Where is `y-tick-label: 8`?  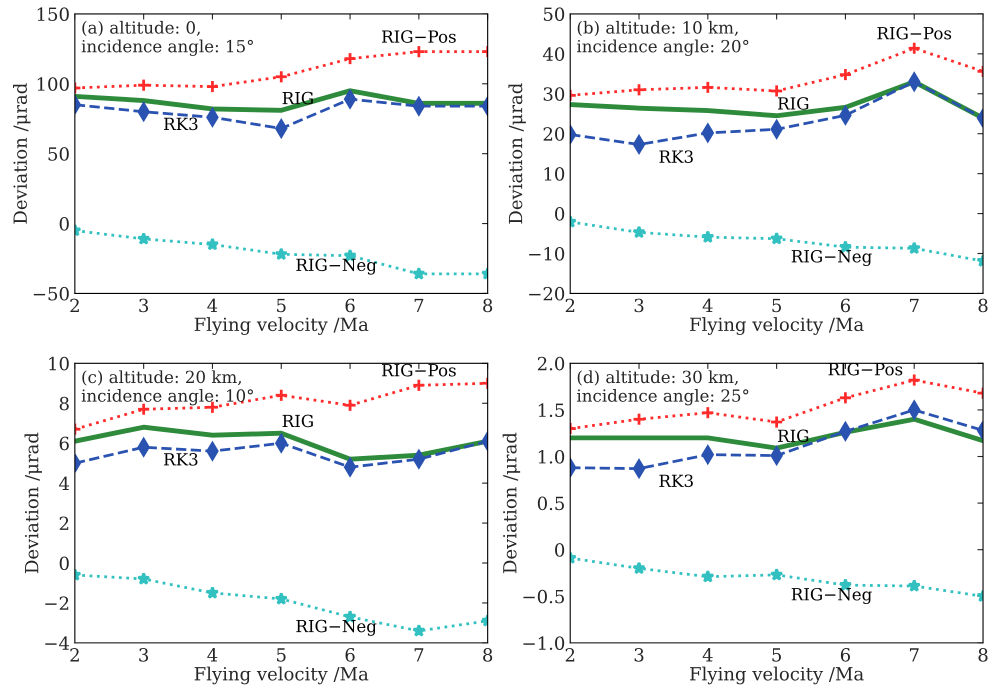 y-tick-label: 8 is located at coordinates (64, 403).